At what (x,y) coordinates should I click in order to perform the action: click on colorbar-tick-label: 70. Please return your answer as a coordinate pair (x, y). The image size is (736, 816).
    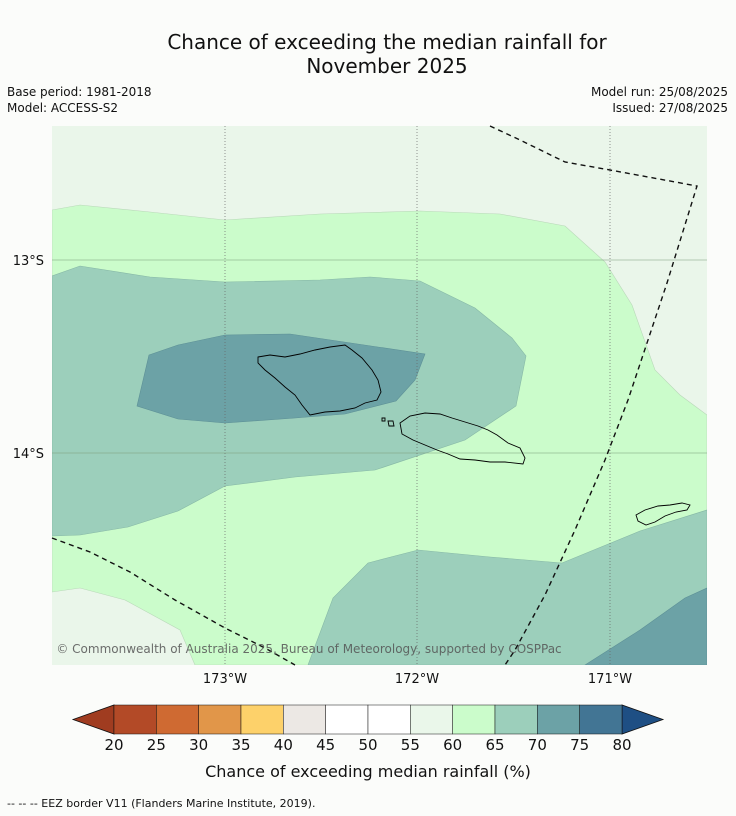
    Looking at the image, I should click on (537, 745).